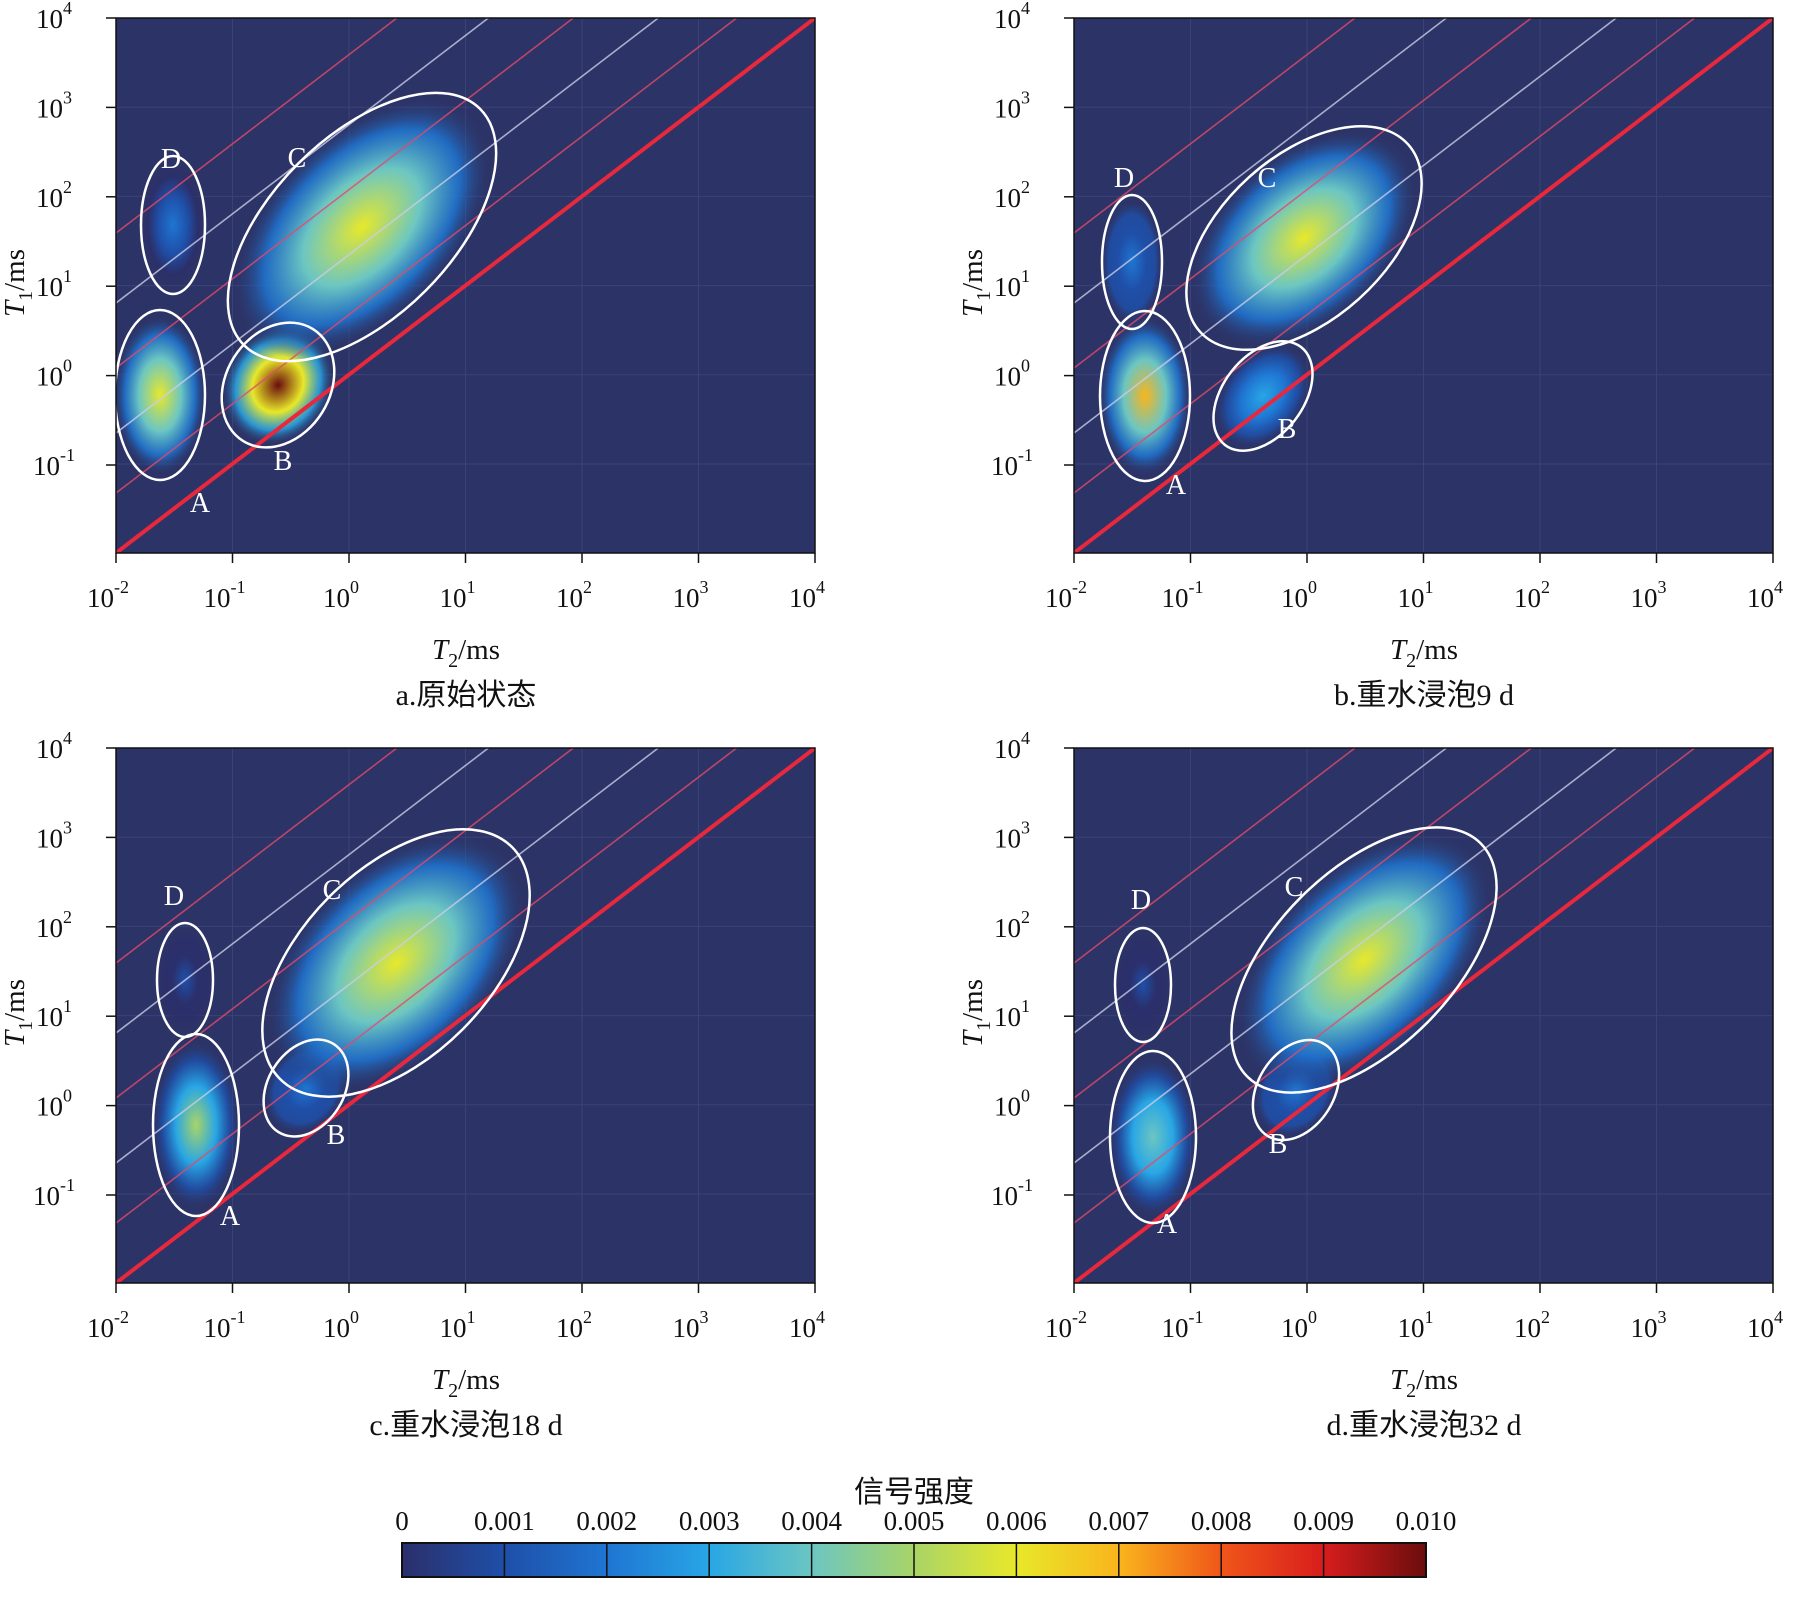 This screenshot has width=1796, height=1605. Describe the element at coordinates (1118, 1521) in the screenshot. I see `colorbar-tick-label: 0.007` at that location.